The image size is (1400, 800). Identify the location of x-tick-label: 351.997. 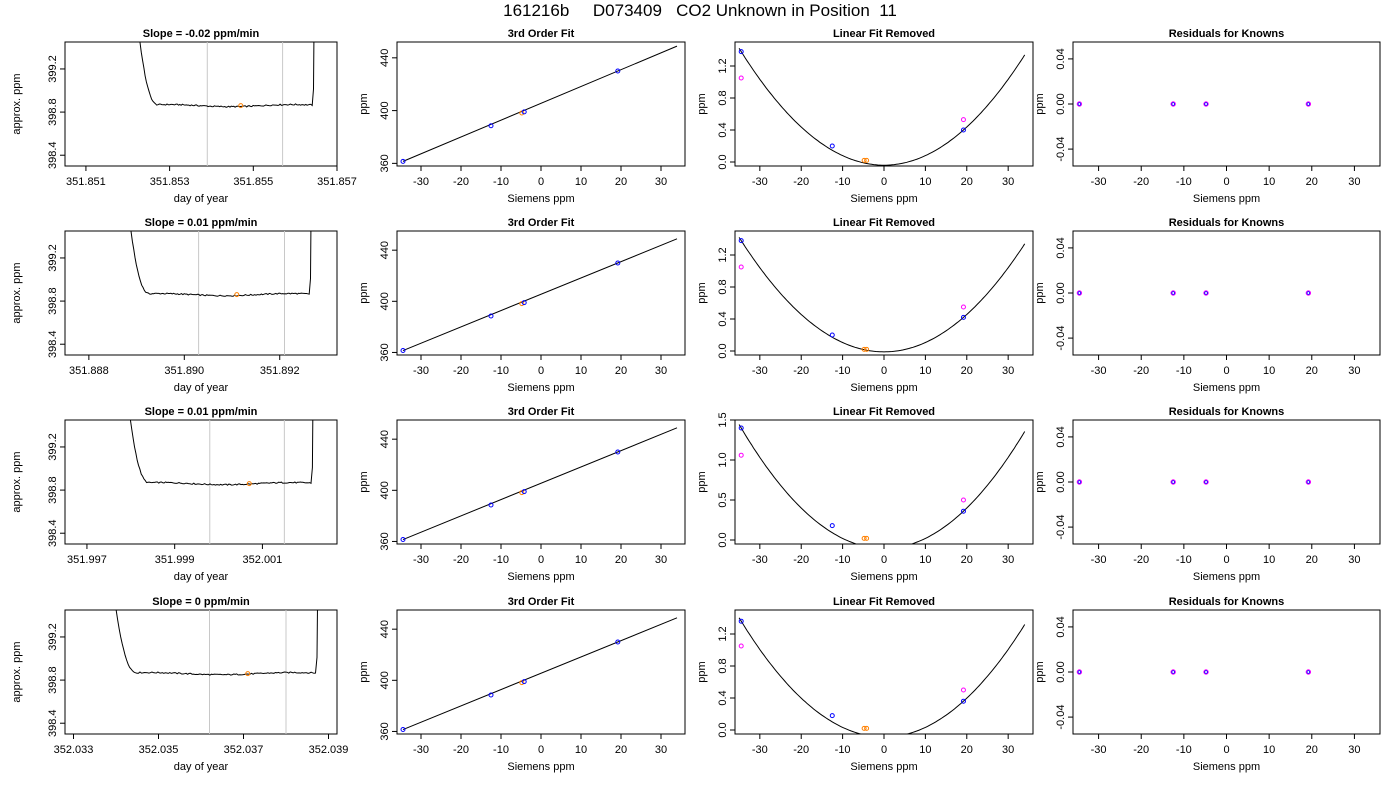
(87, 560).